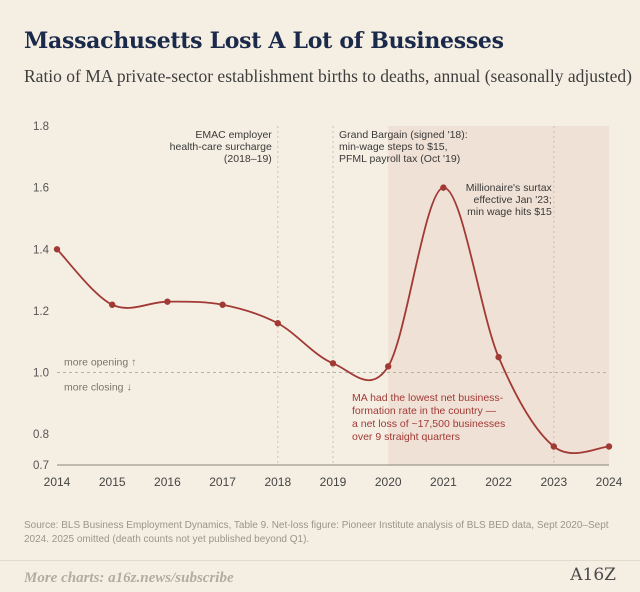 The image size is (640, 592). I want to click on y-tick-label: 1.0, so click(41, 374).